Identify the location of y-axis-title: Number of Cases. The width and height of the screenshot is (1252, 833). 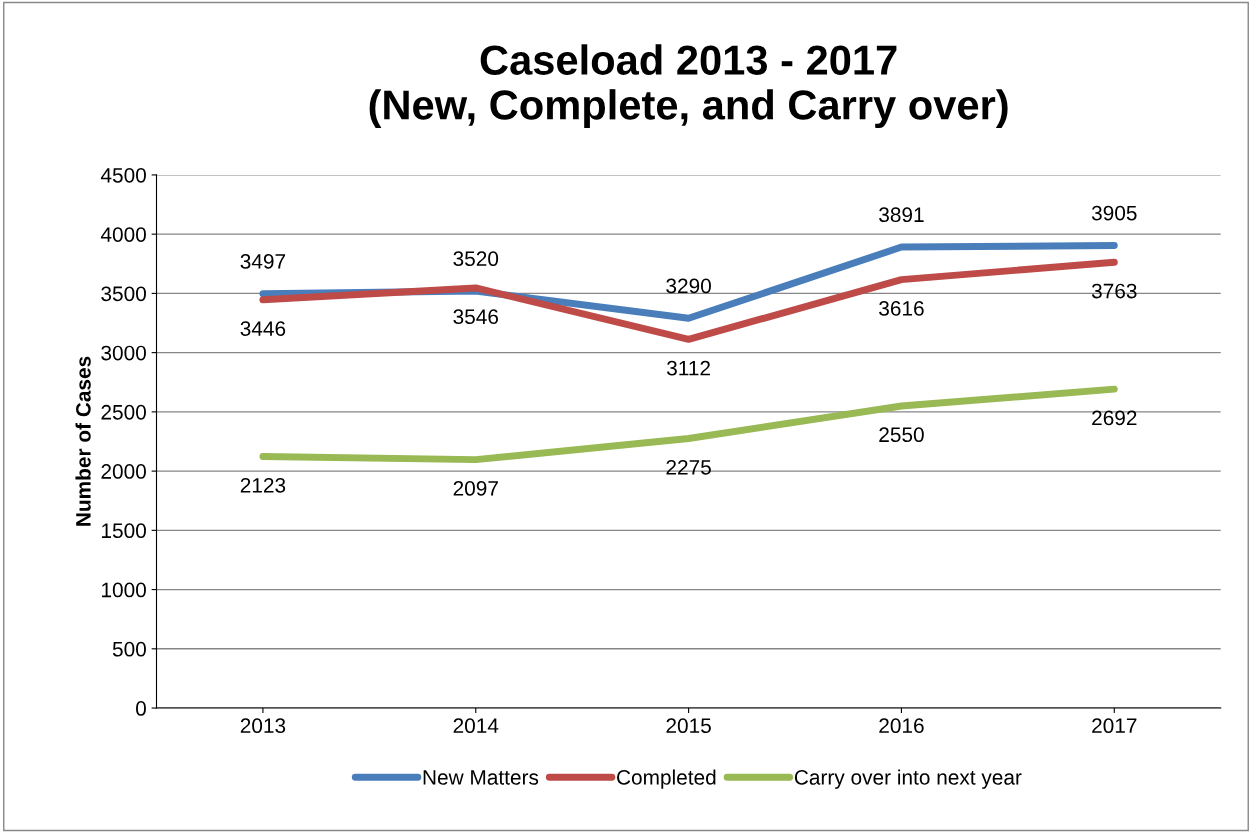
(83, 441).